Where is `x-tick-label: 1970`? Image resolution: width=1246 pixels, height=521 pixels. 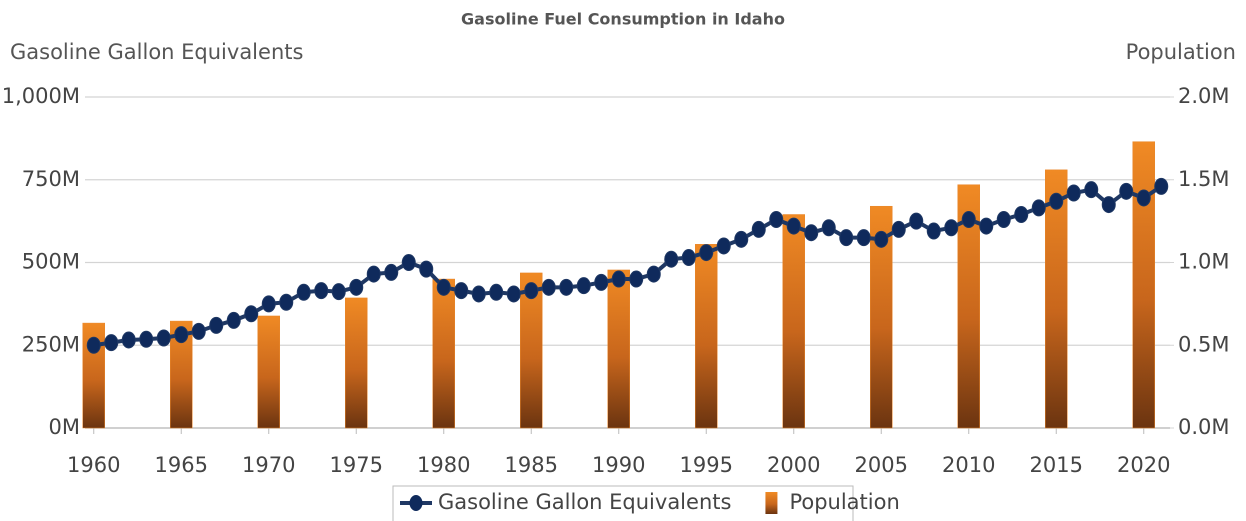
x-tick-label: 1970 is located at coordinates (268, 465).